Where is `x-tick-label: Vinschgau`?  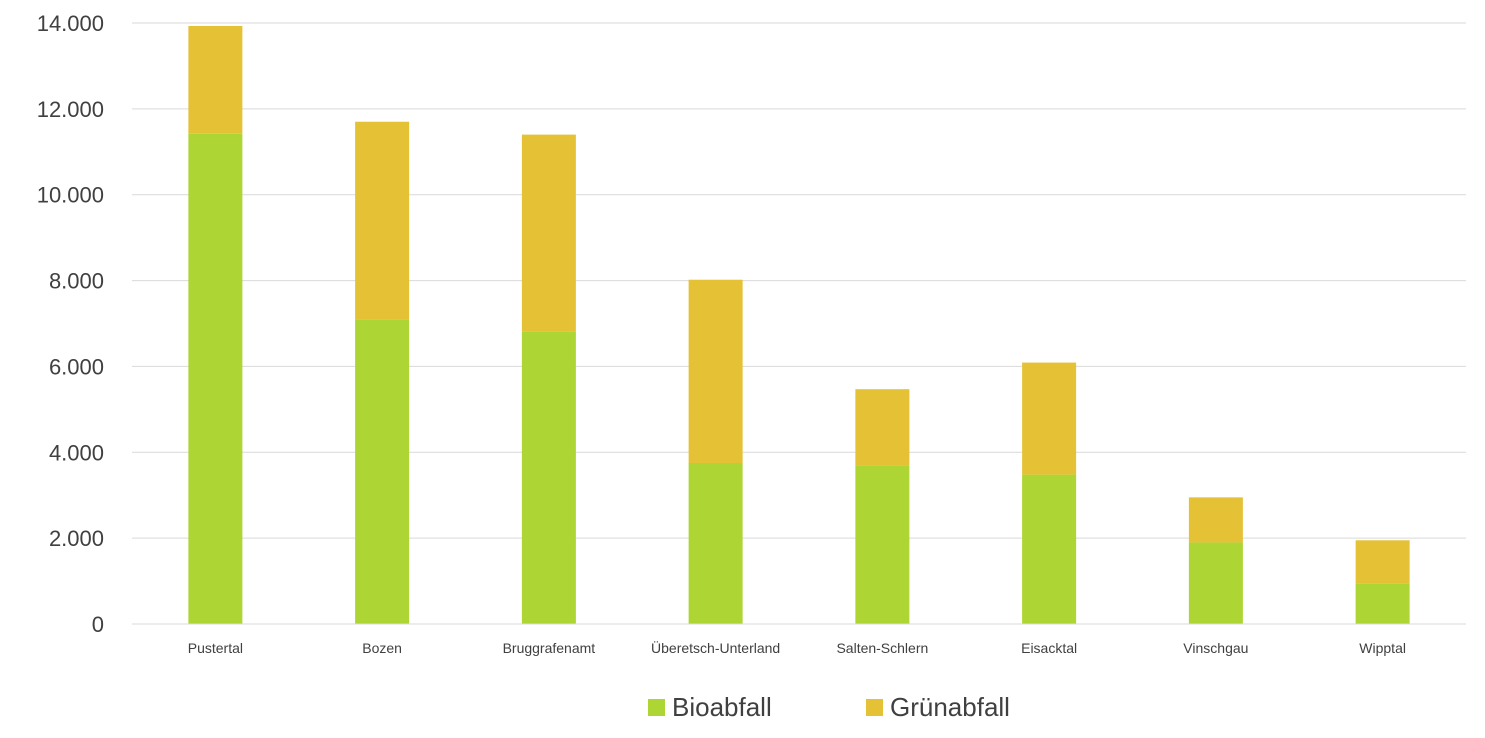
x-tick-label: Vinschgau is located at coordinates (1215, 648).